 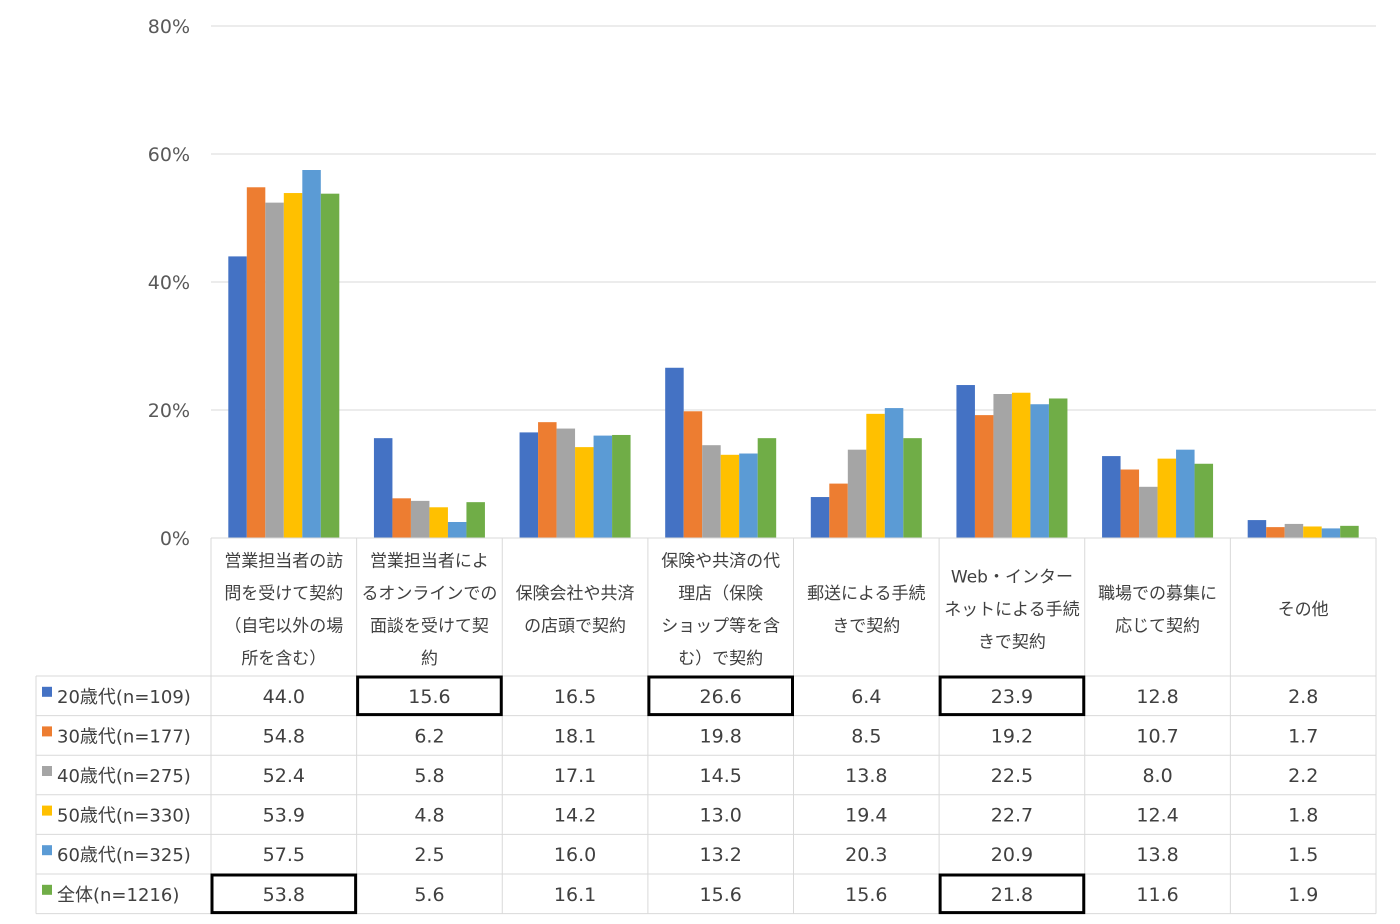 What do you see at coordinates (1303, 736) in the screenshot?
I see `data-label: 1.7` at bounding box center [1303, 736].